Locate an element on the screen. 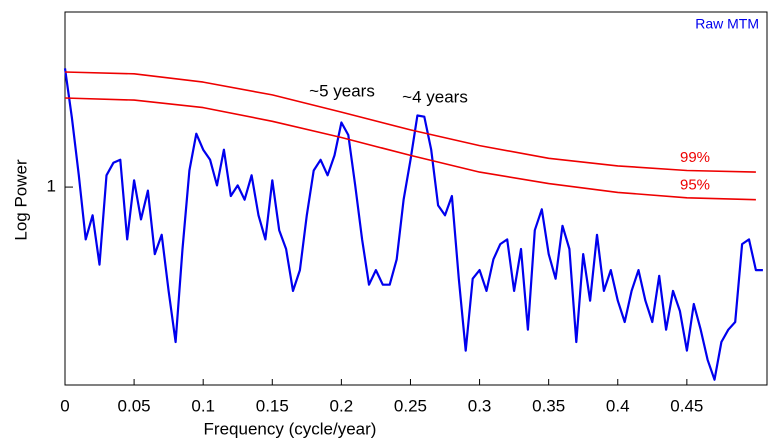 The image size is (770, 443). annotation: ~4 years is located at coordinates (435, 96).